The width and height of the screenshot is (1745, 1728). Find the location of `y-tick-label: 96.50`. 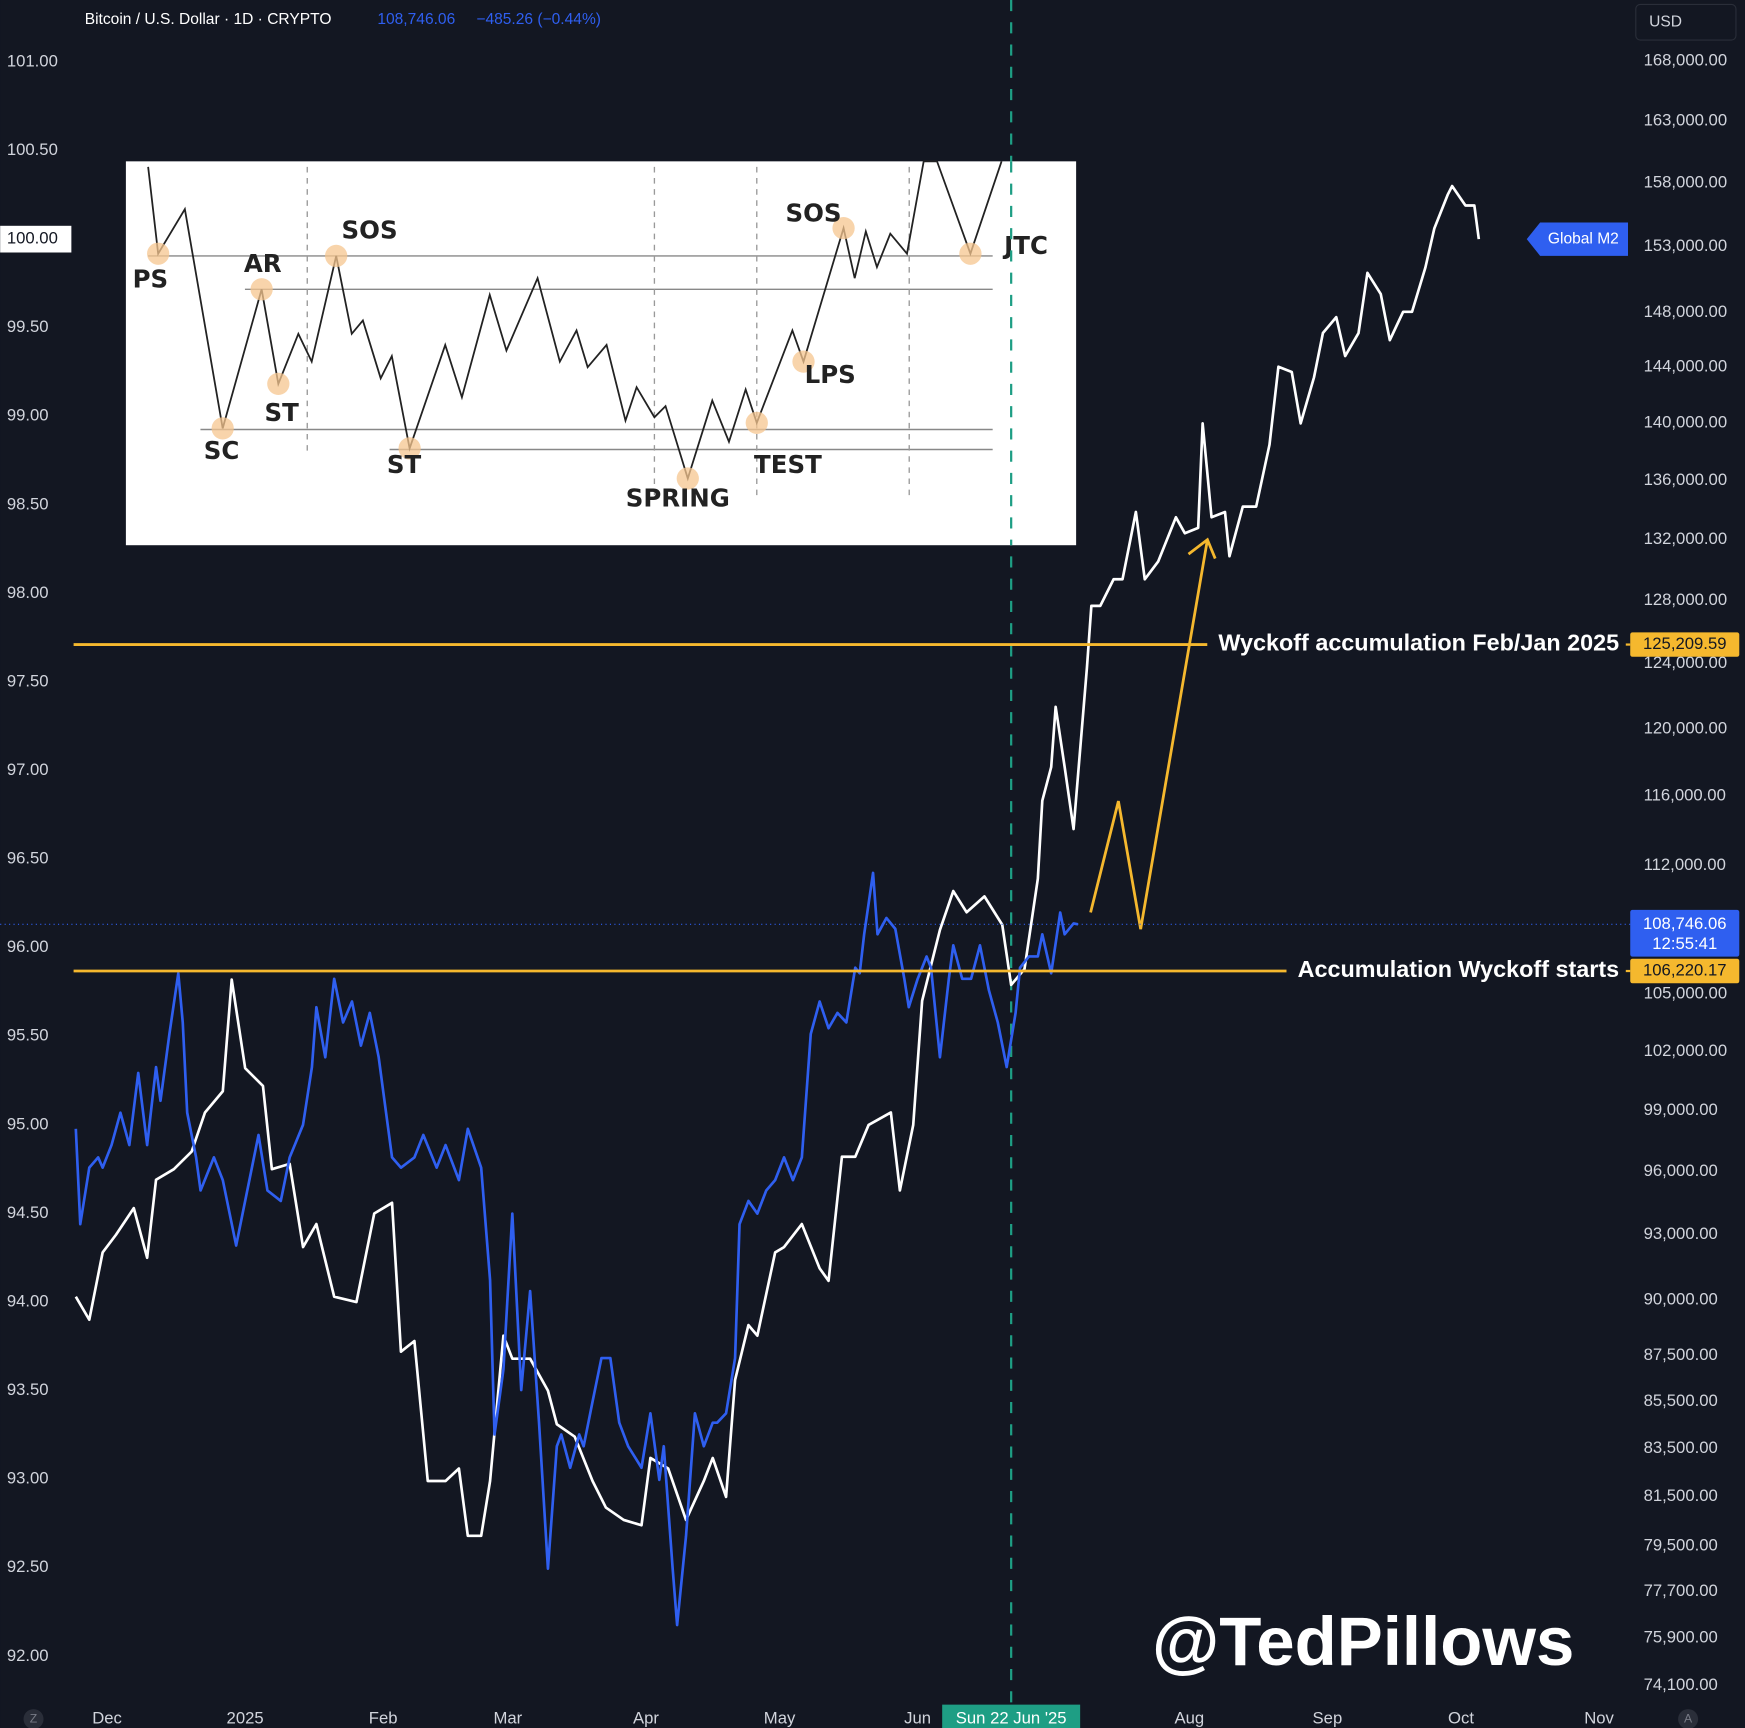

y-tick-label: 96.50 is located at coordinates (28, 858).